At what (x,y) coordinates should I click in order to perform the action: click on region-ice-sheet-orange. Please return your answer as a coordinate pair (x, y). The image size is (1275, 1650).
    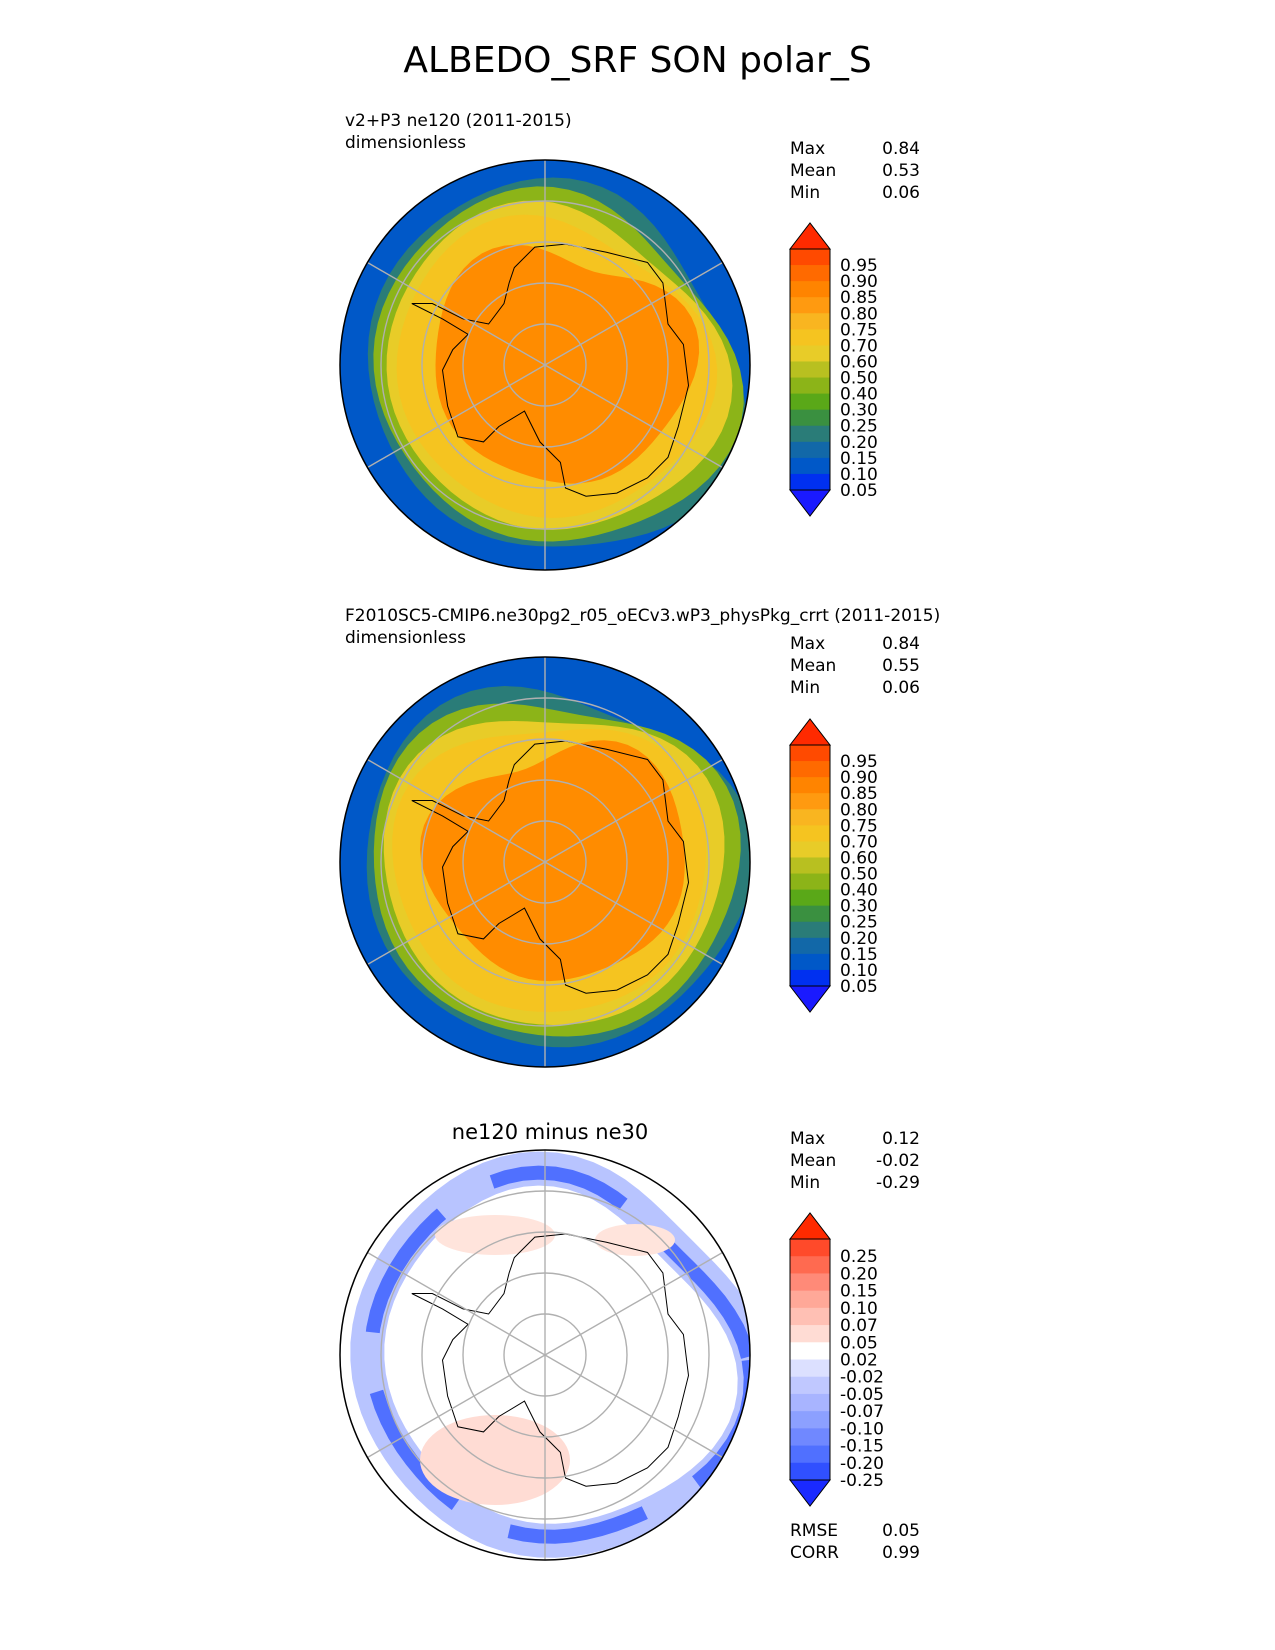
    Looking at the image, I should click on (552, 861).